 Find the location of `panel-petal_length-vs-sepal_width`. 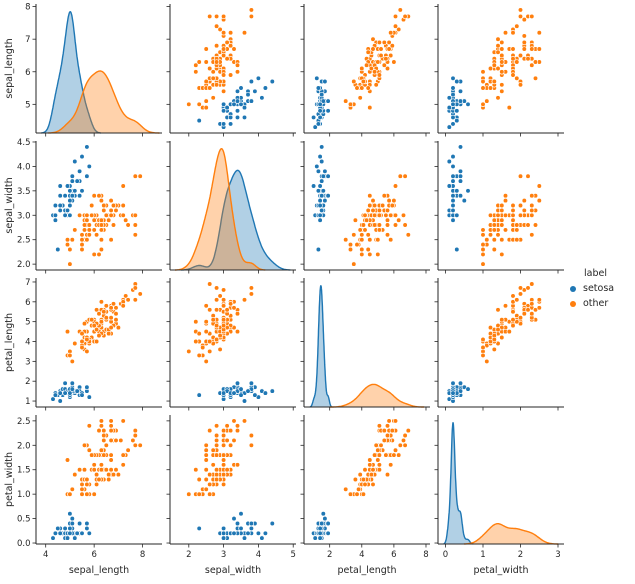

panel-petal_length-vs-sepal_width is located at coordinates (231, 344).